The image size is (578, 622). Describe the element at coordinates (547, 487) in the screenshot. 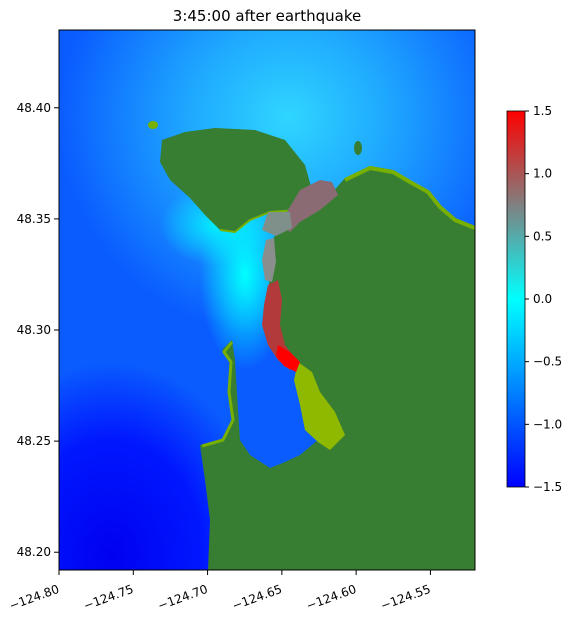

I see `colorbar-tick-label: −1.5` at that location.